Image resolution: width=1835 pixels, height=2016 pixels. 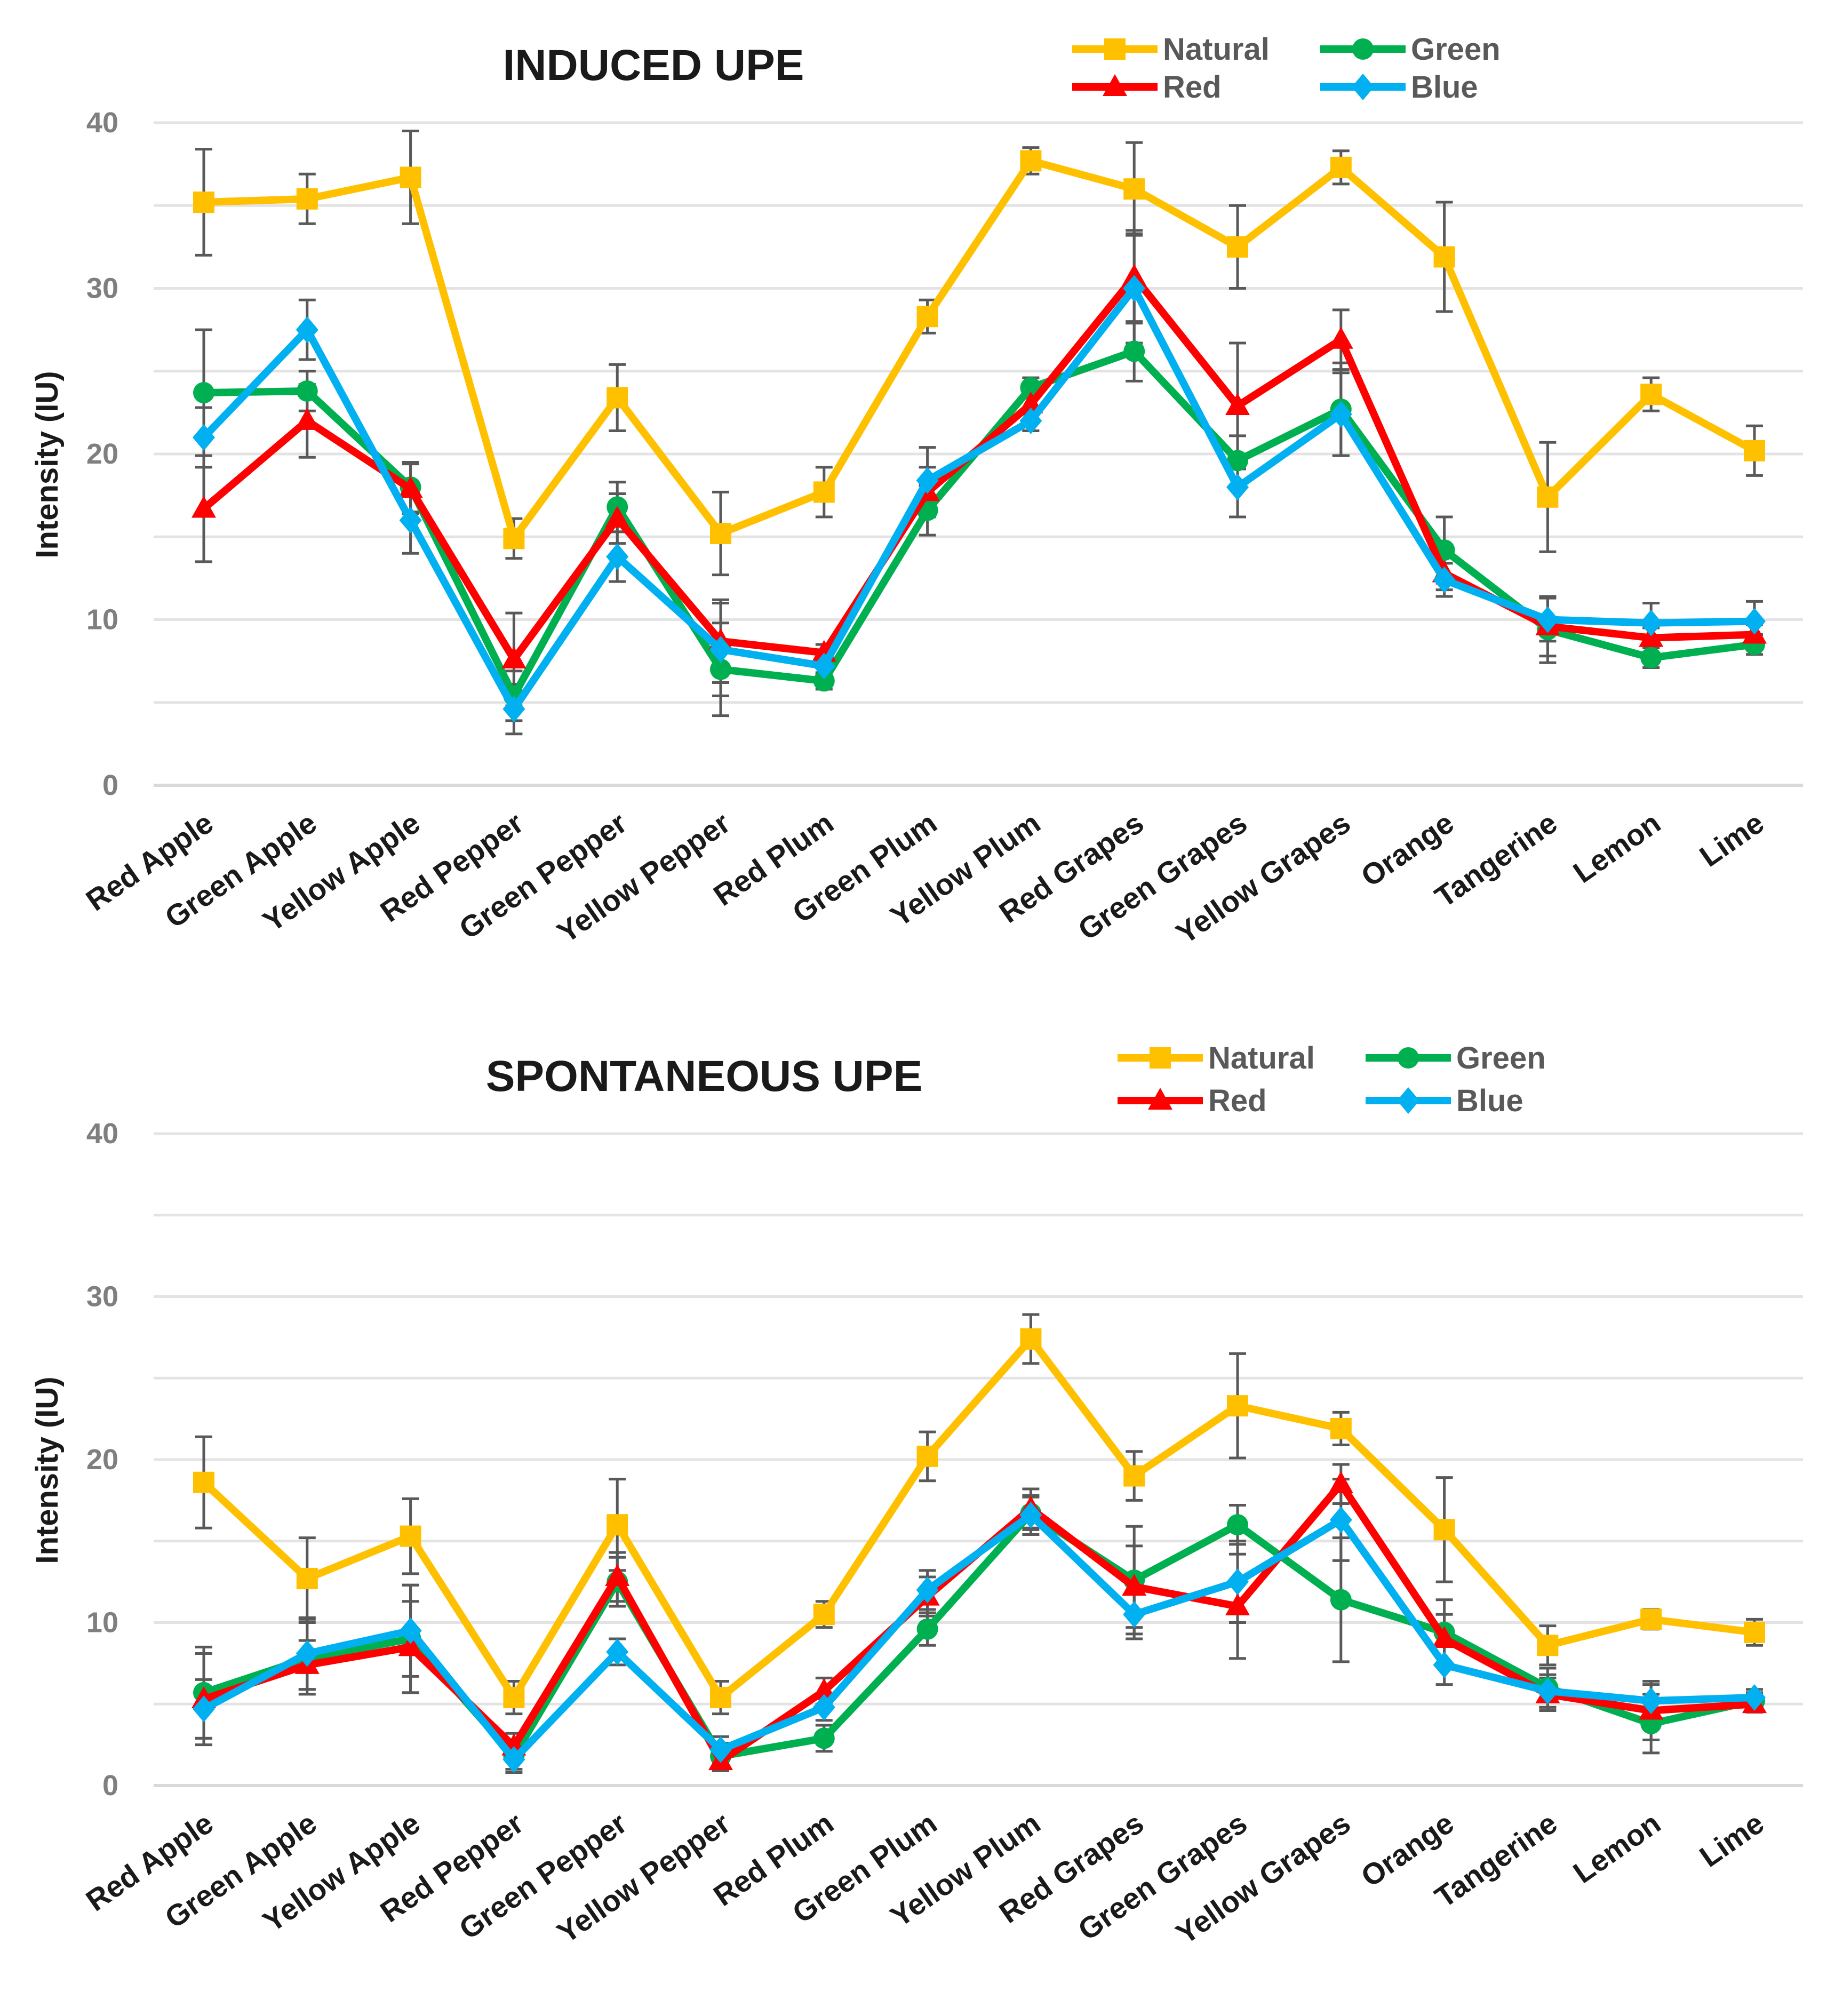 I want to click on legend-item-natural: Natural, so click(x=1216, y=1058).